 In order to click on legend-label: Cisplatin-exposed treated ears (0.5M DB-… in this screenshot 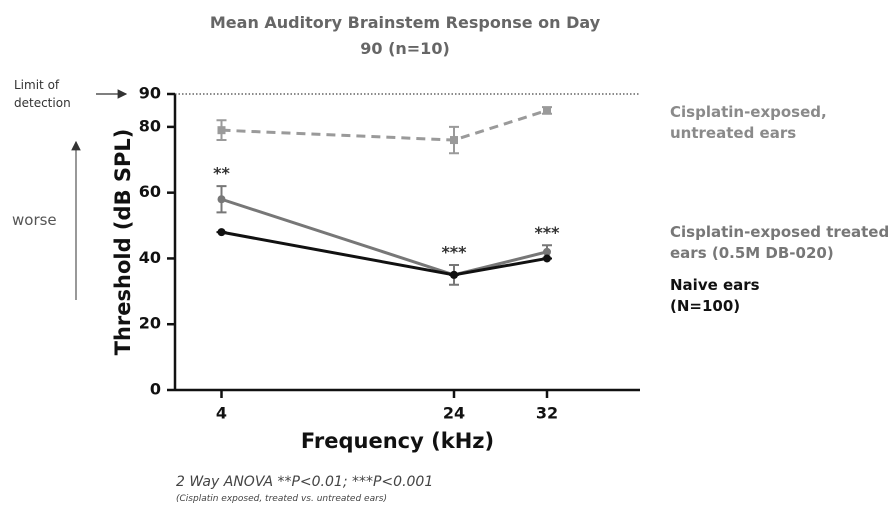, I will do `click(780, 242)`.